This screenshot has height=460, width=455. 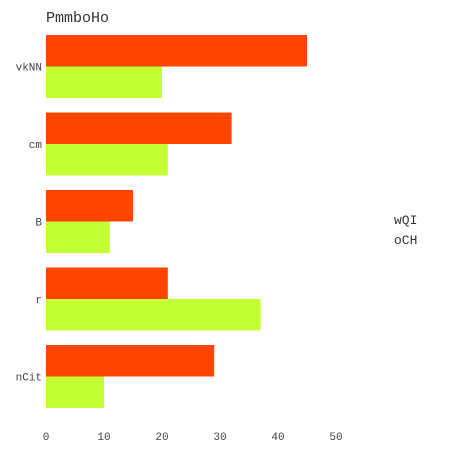 What do you see at coordinates (103, 438) in the screenshot?
I see `x-tick-label: 10` at bounding box center [103, 438].